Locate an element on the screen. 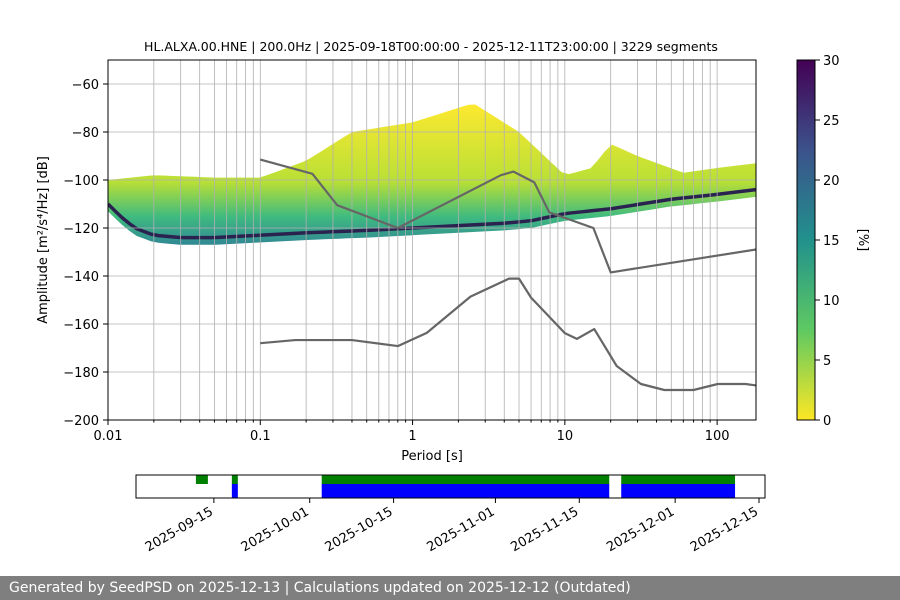  colorbar-tick-label: 10 is located at coordinates (831, 301).